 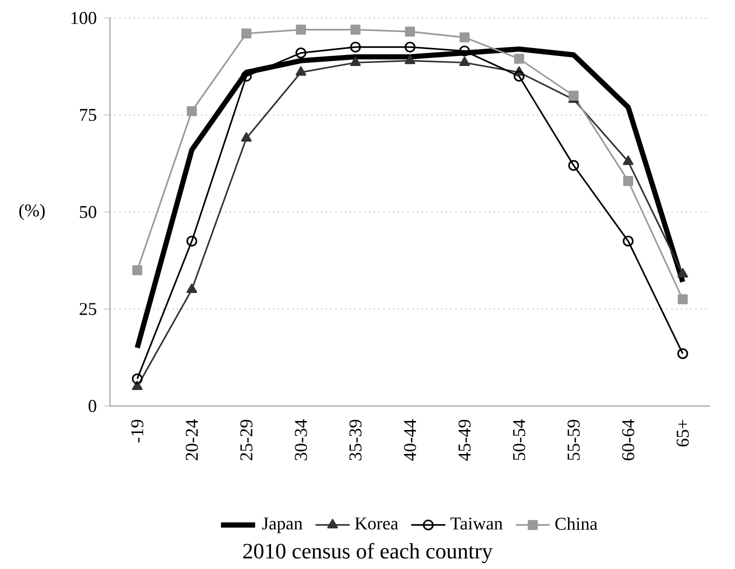 What do you see at coordinates (355, 440) in the screenshot?
I see `x-tick-label: 35-39` at bounding box center [355, 440].